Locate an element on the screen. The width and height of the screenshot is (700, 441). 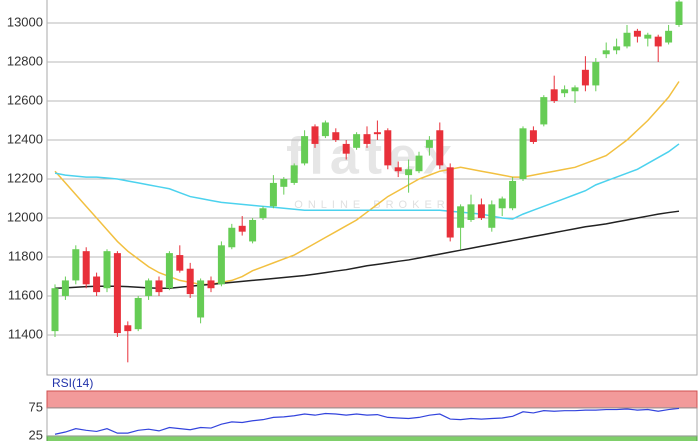
y-tick-label: 12600 is located at coordinates (25, 99).